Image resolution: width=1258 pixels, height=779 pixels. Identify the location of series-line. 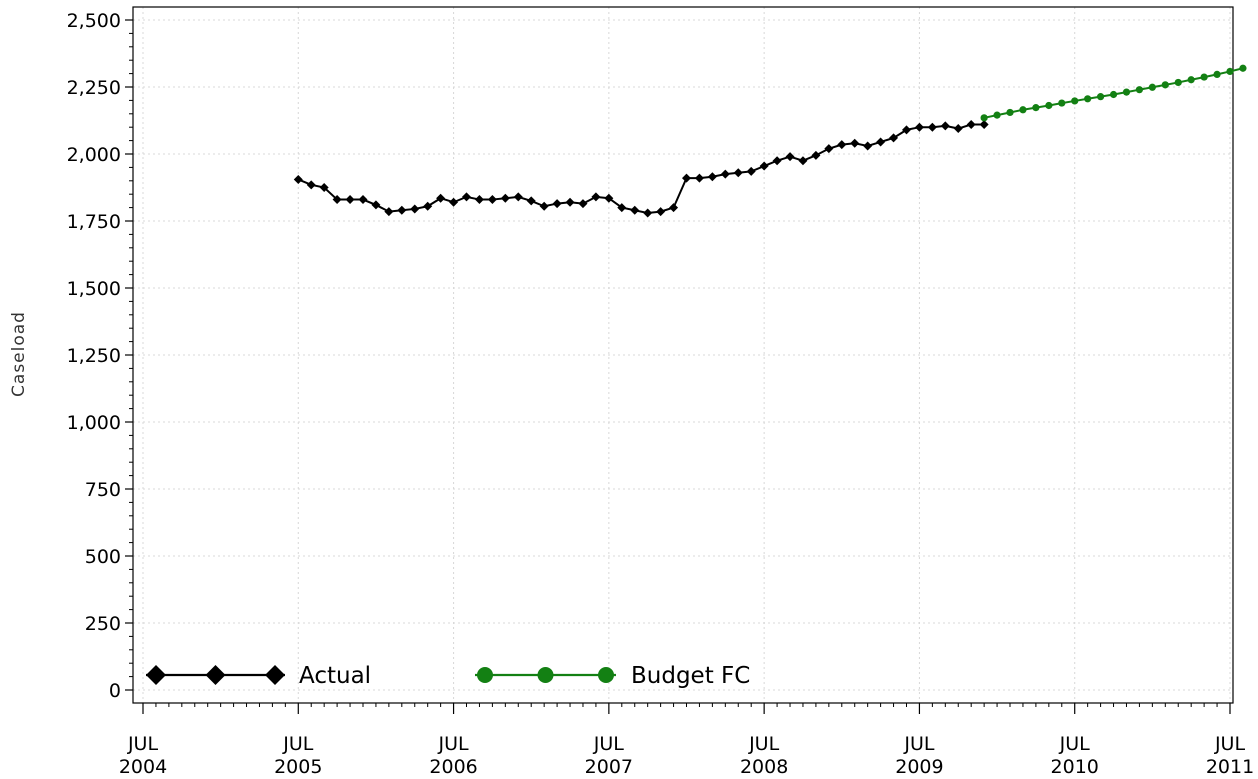
(641, 168).